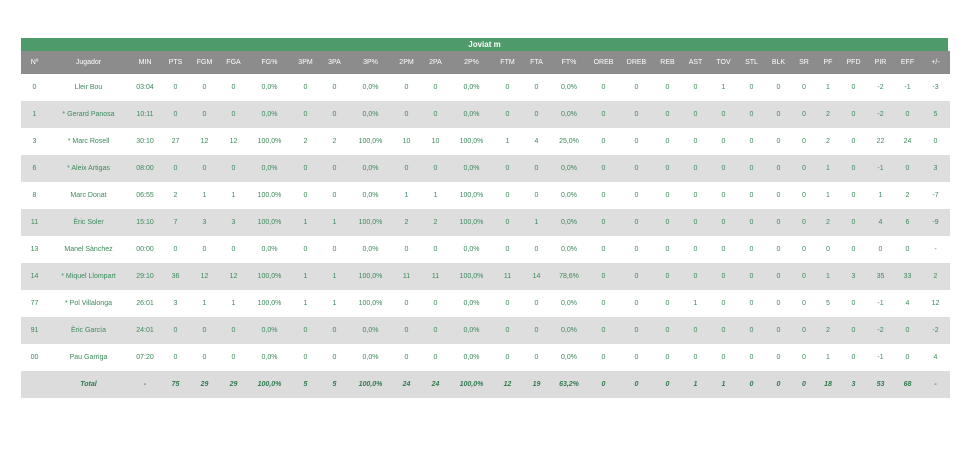 This screenshot has width=977, height=473. What do you see at coordinates (636, 62) in the screenshot?
I see `column-header: DREB` at bounding box center [636, 62].